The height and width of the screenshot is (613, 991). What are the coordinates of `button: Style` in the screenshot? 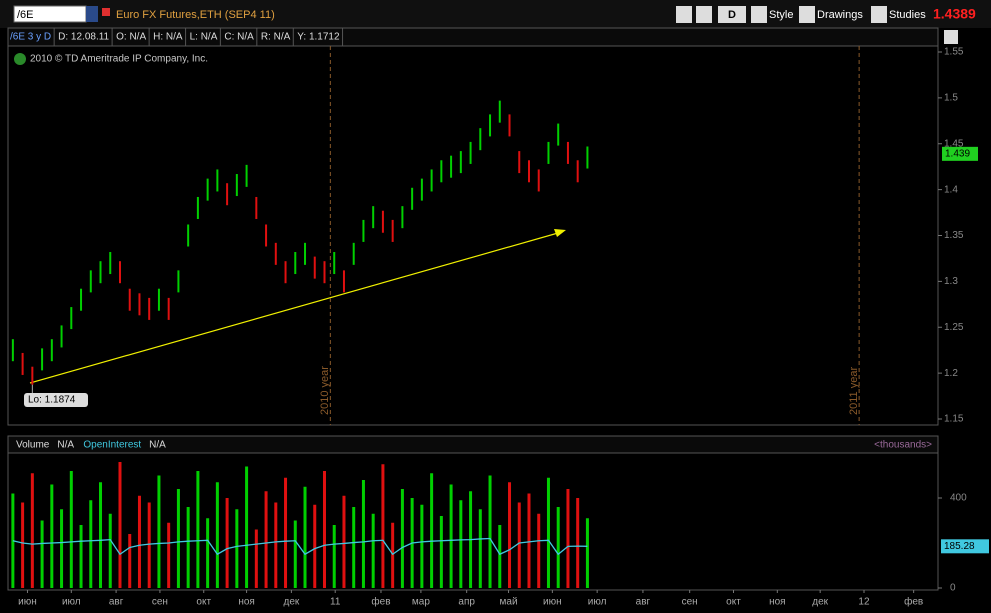 It's located at (781, 15).